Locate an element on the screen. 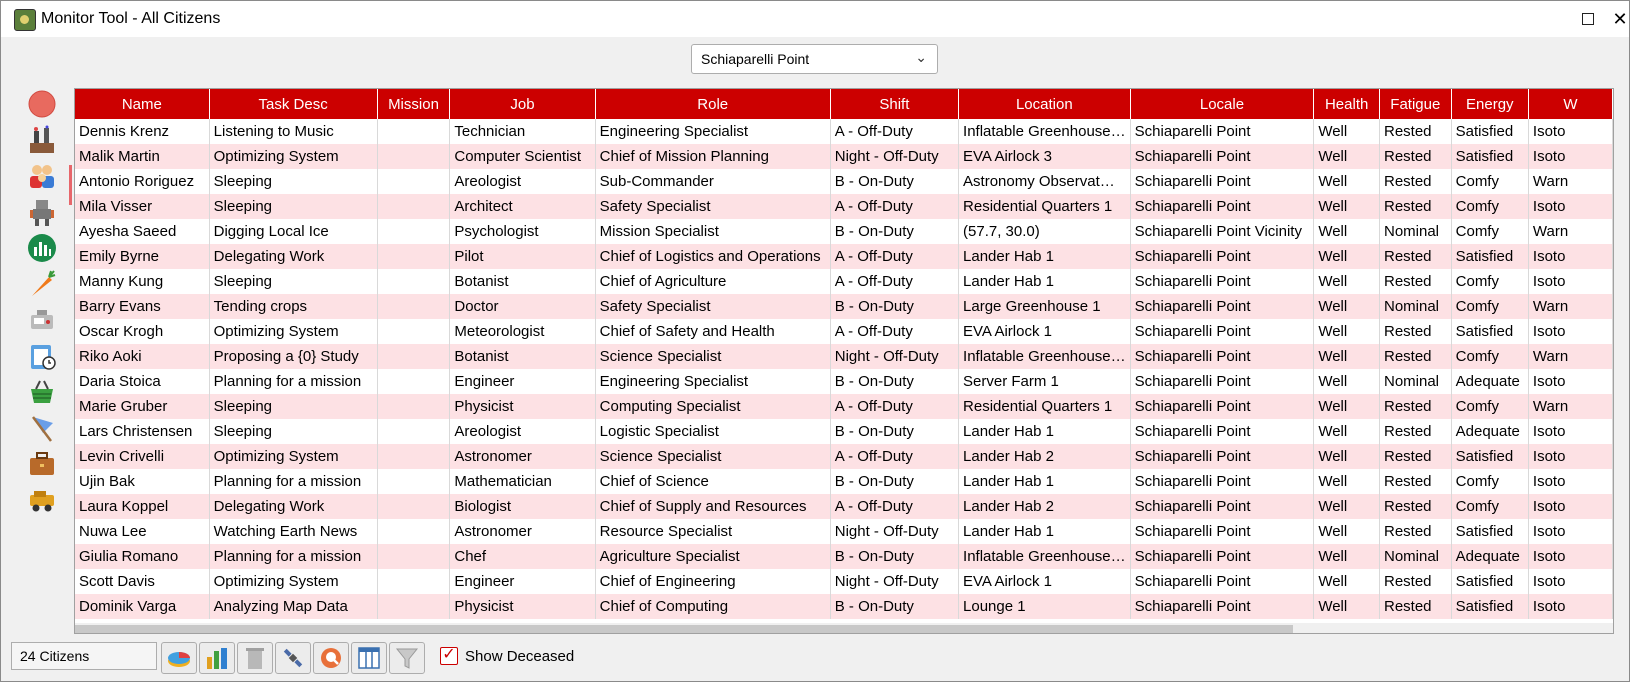  missions-icon is located at coordinates (42, 428).